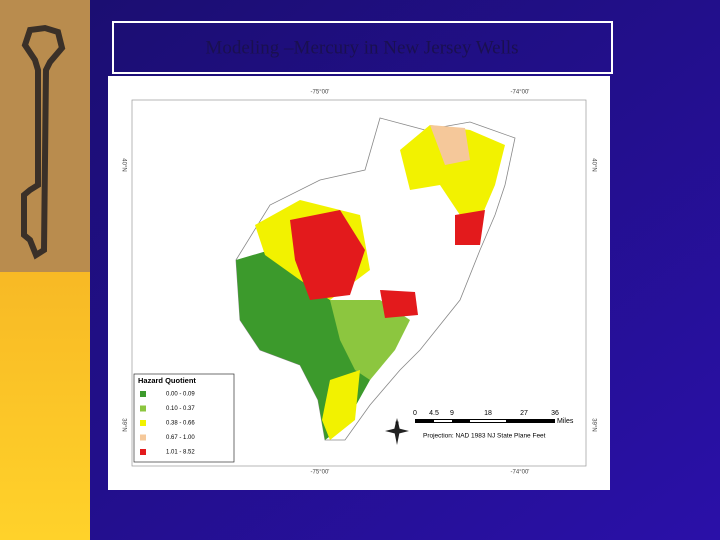 Image resolution: width=720 pixels, height=545 pixels. I want to click on scale-label: 27, so click(524, 413).